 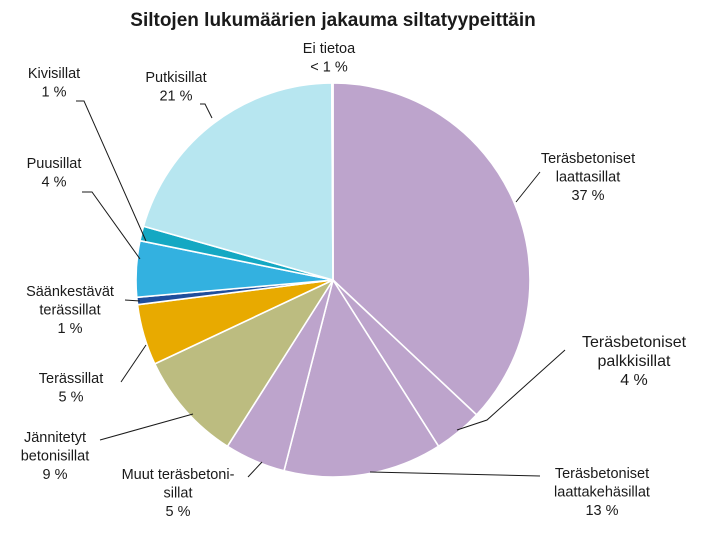 I want to click on slice-name-label: Säänkestävät, so click(x=70, y=292).